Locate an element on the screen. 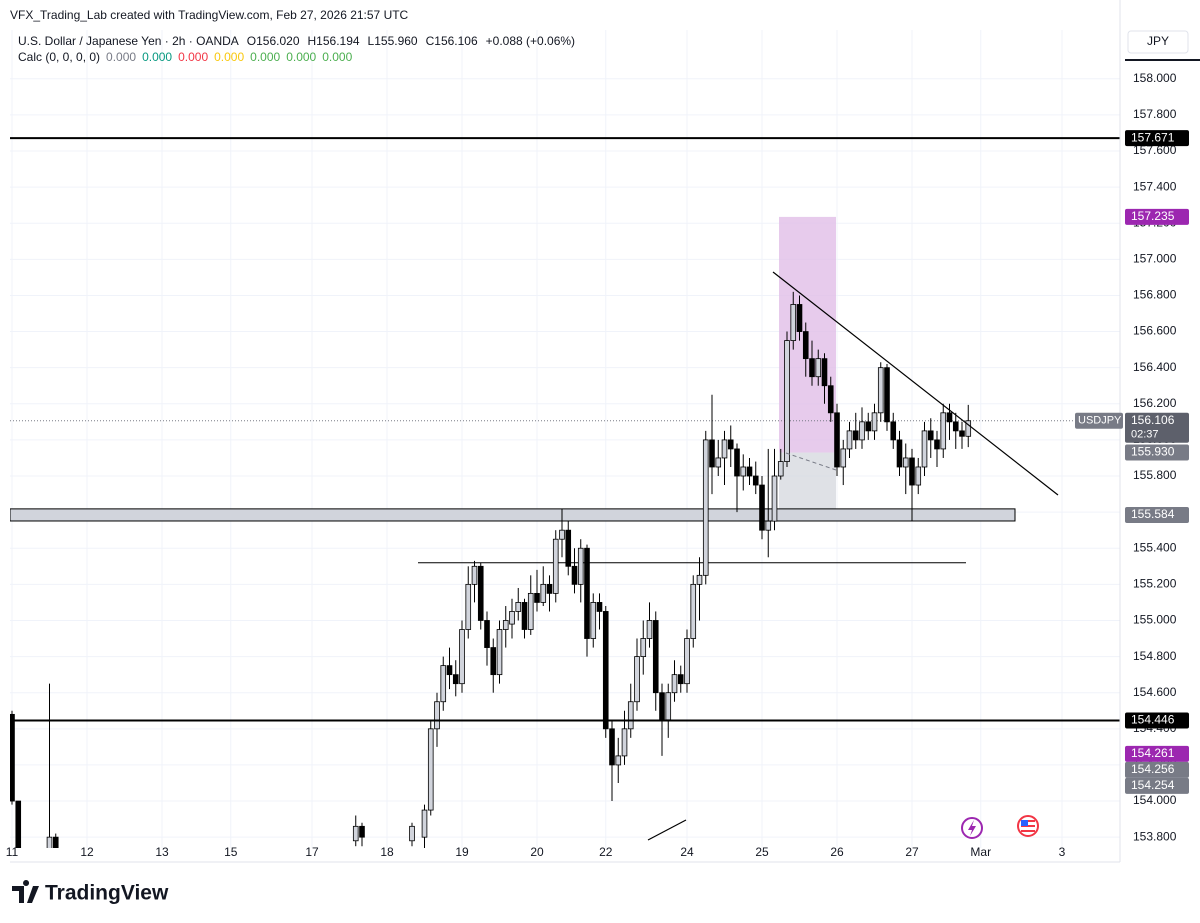 The width and height of the screenshot is (1200, 923). calc-name: Calc (0, 0, 0, 0) is located at coordinates (59, 57).